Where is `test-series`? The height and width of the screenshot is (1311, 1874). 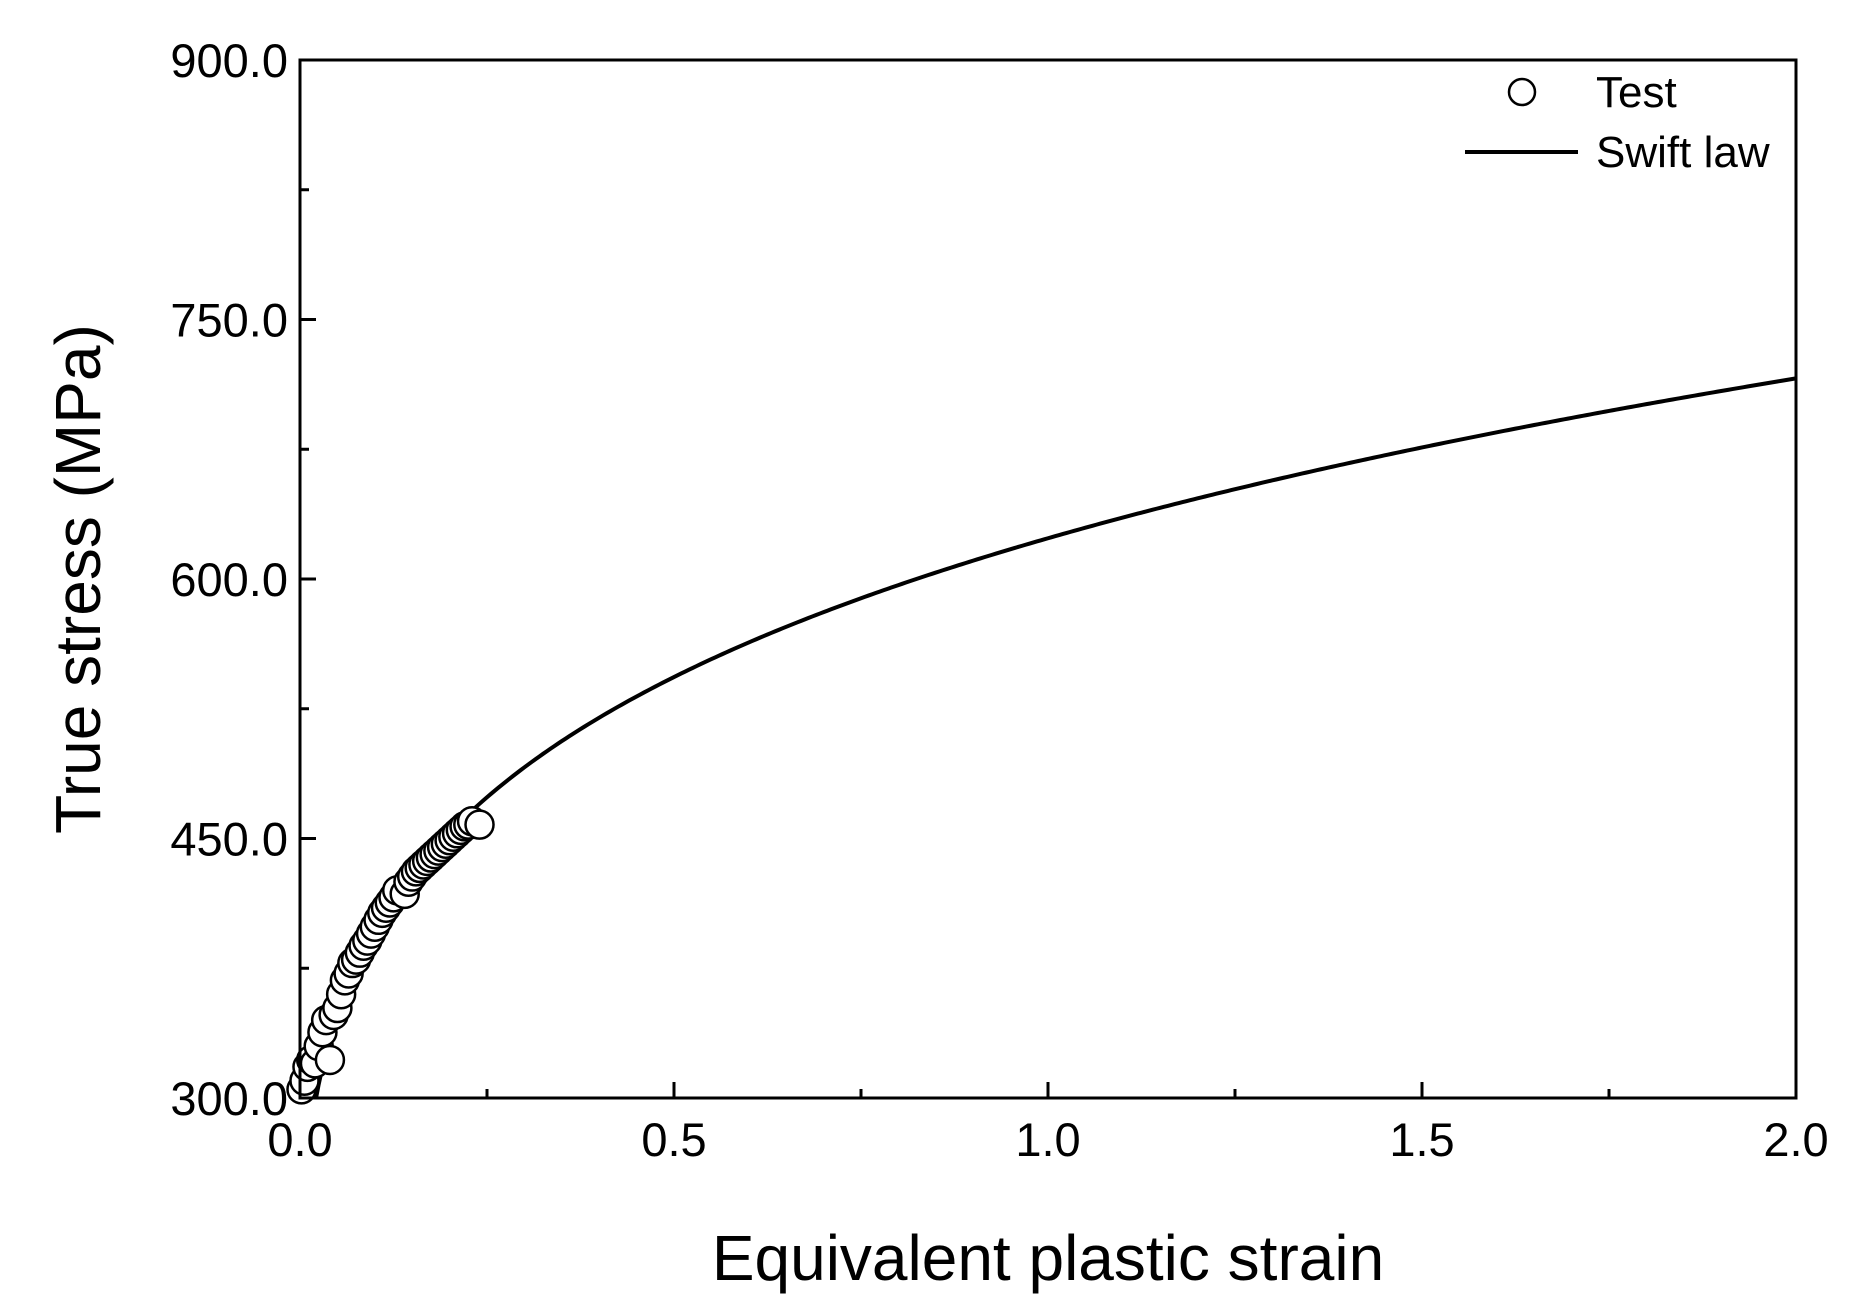
test-series is located at coordinates (390, 955).